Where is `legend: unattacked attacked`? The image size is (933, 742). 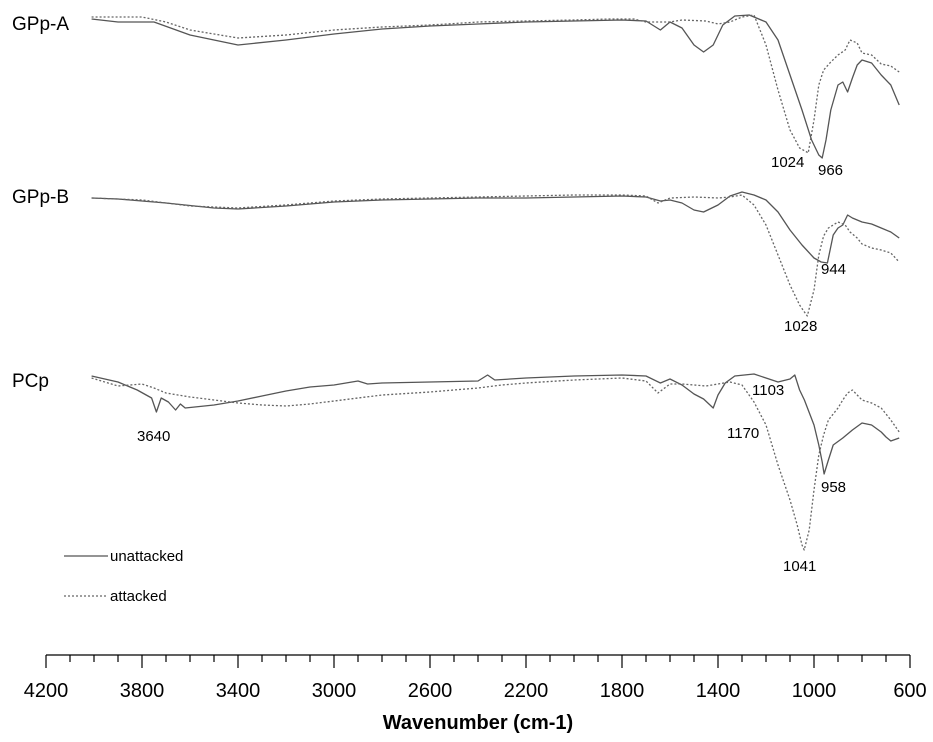
legend: unattacked attacked is located at coordinates (123, 576).